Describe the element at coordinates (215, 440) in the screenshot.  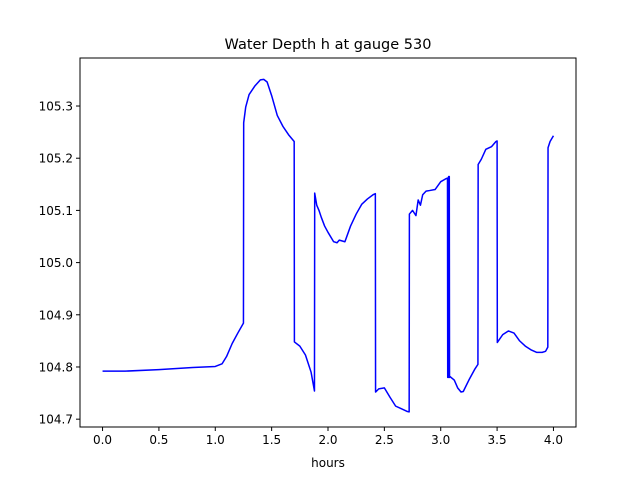
I see `x-tick-label: 1.0` at that location.